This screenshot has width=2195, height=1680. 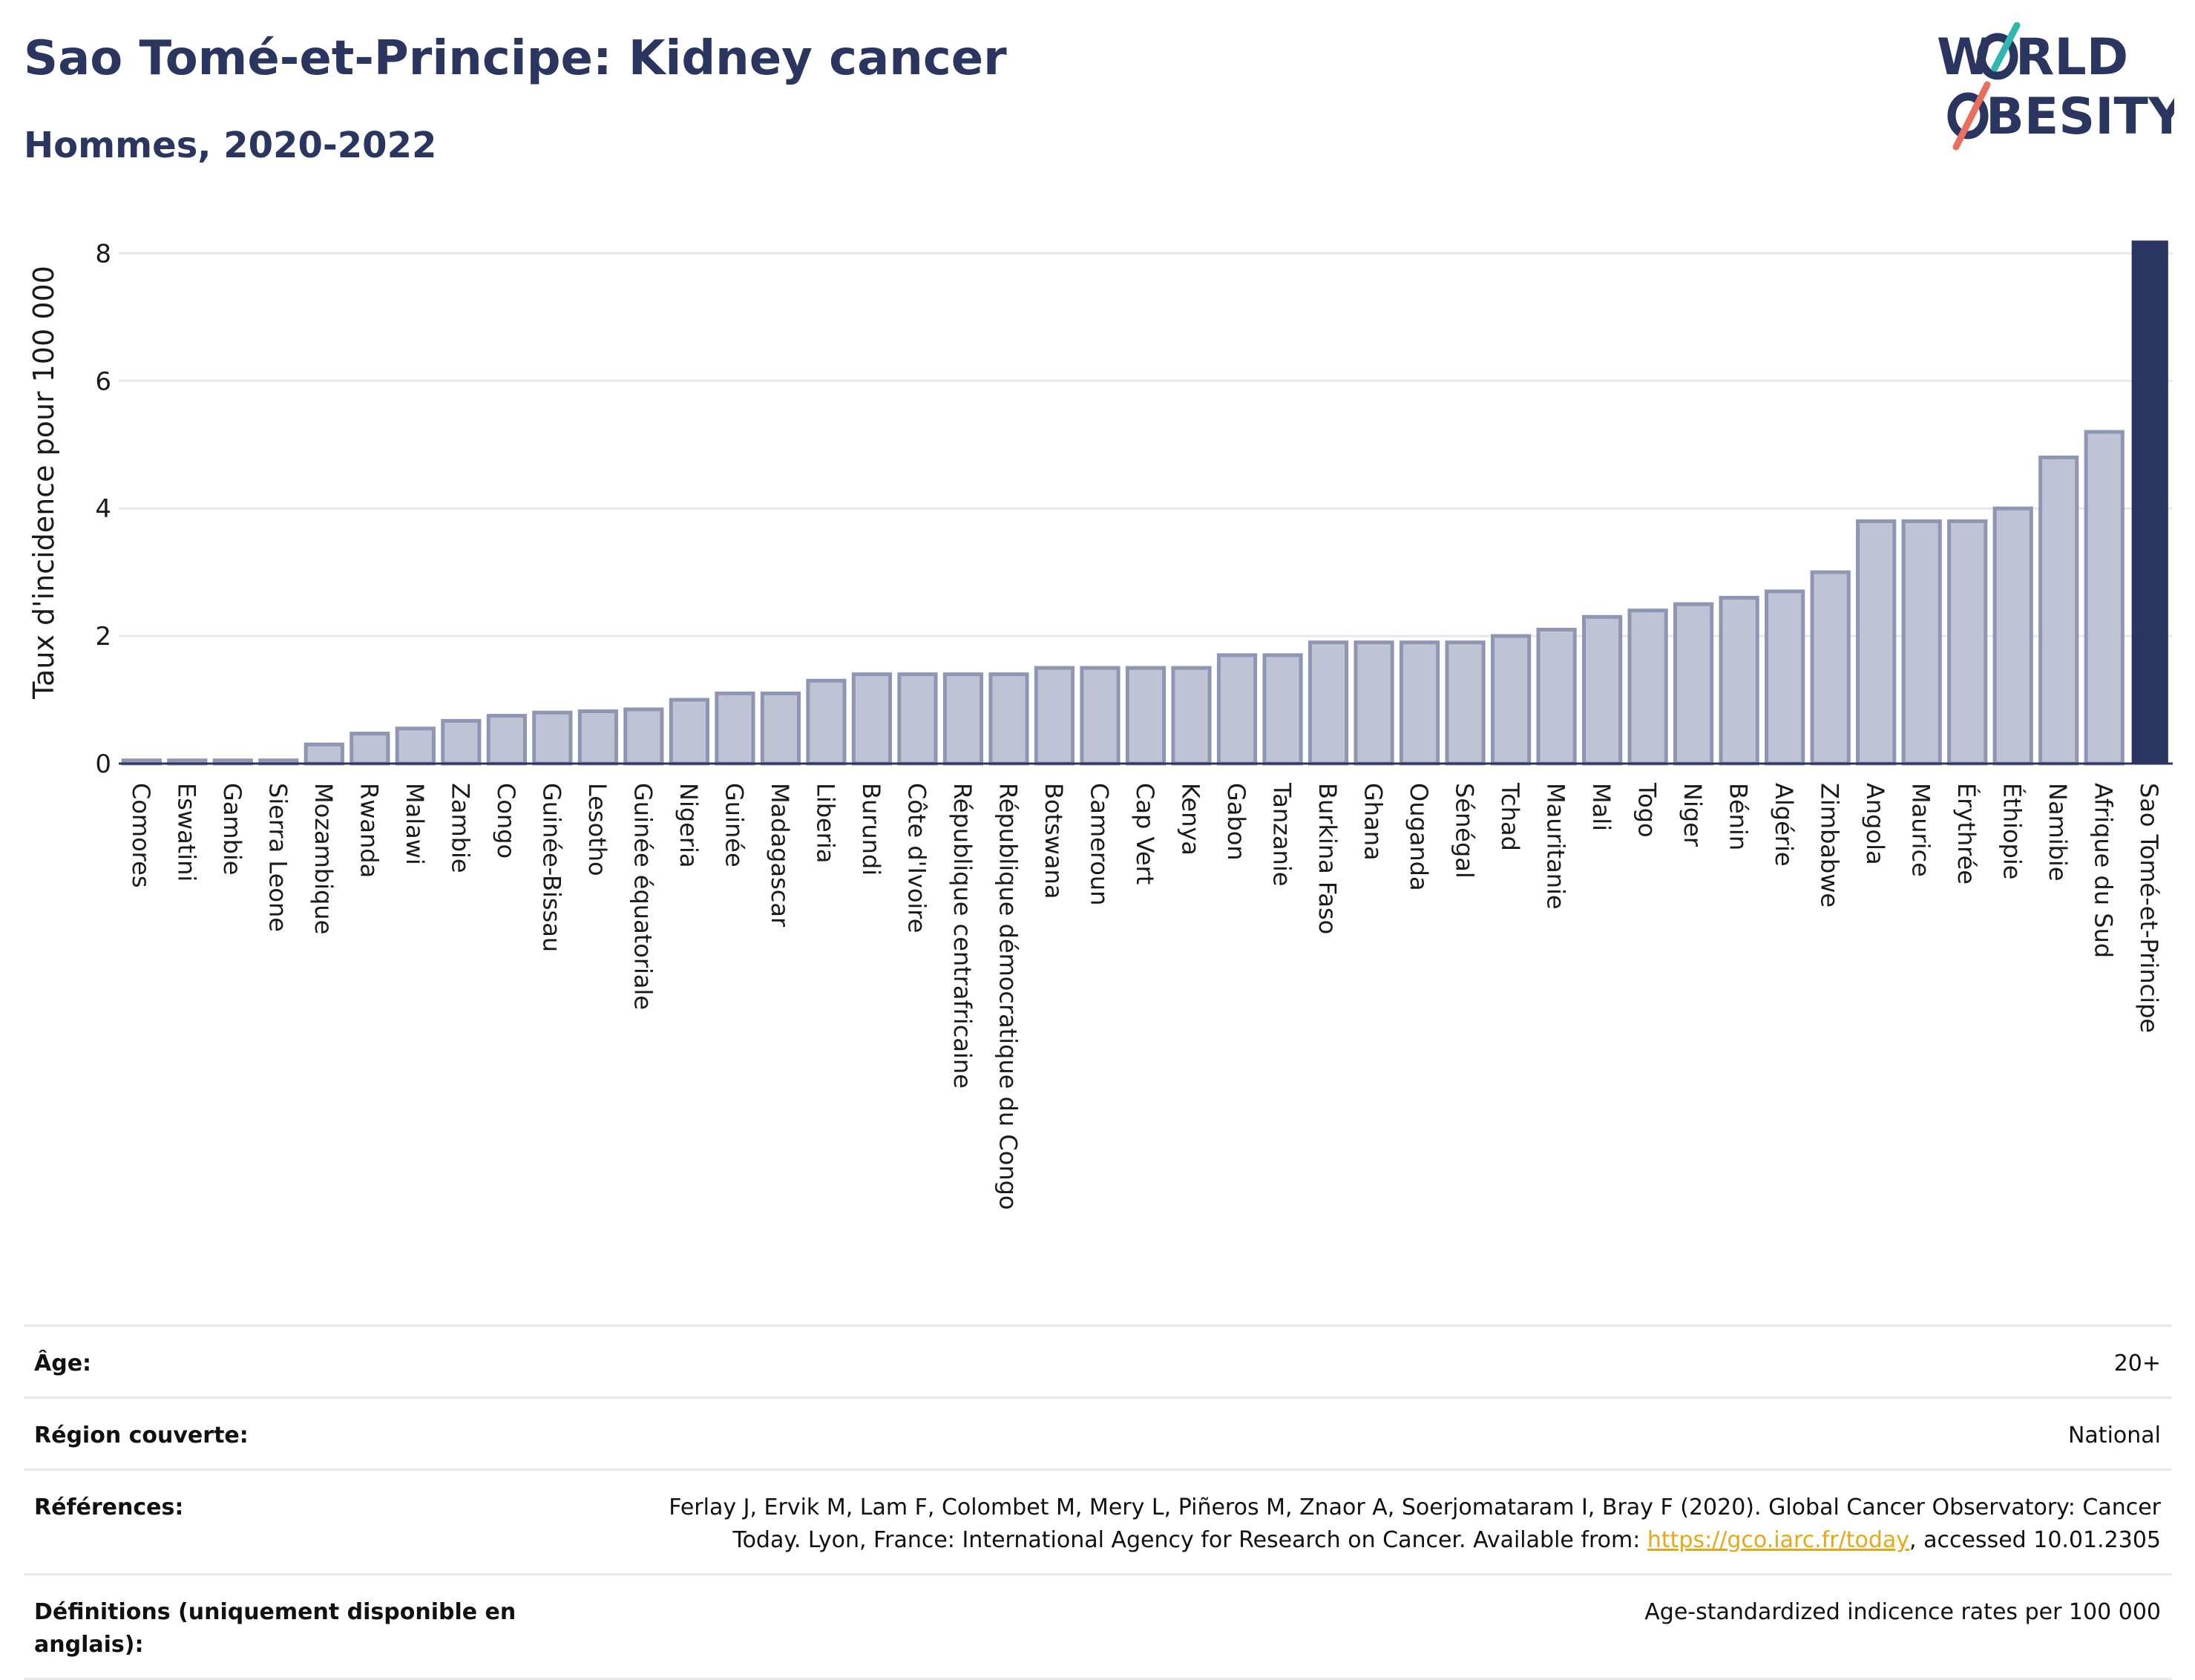 What do you see at coordinates (1419, 837) in the screenshot?
I see `x-tick-label: Ouganda` at bounding box center [1419, 837].